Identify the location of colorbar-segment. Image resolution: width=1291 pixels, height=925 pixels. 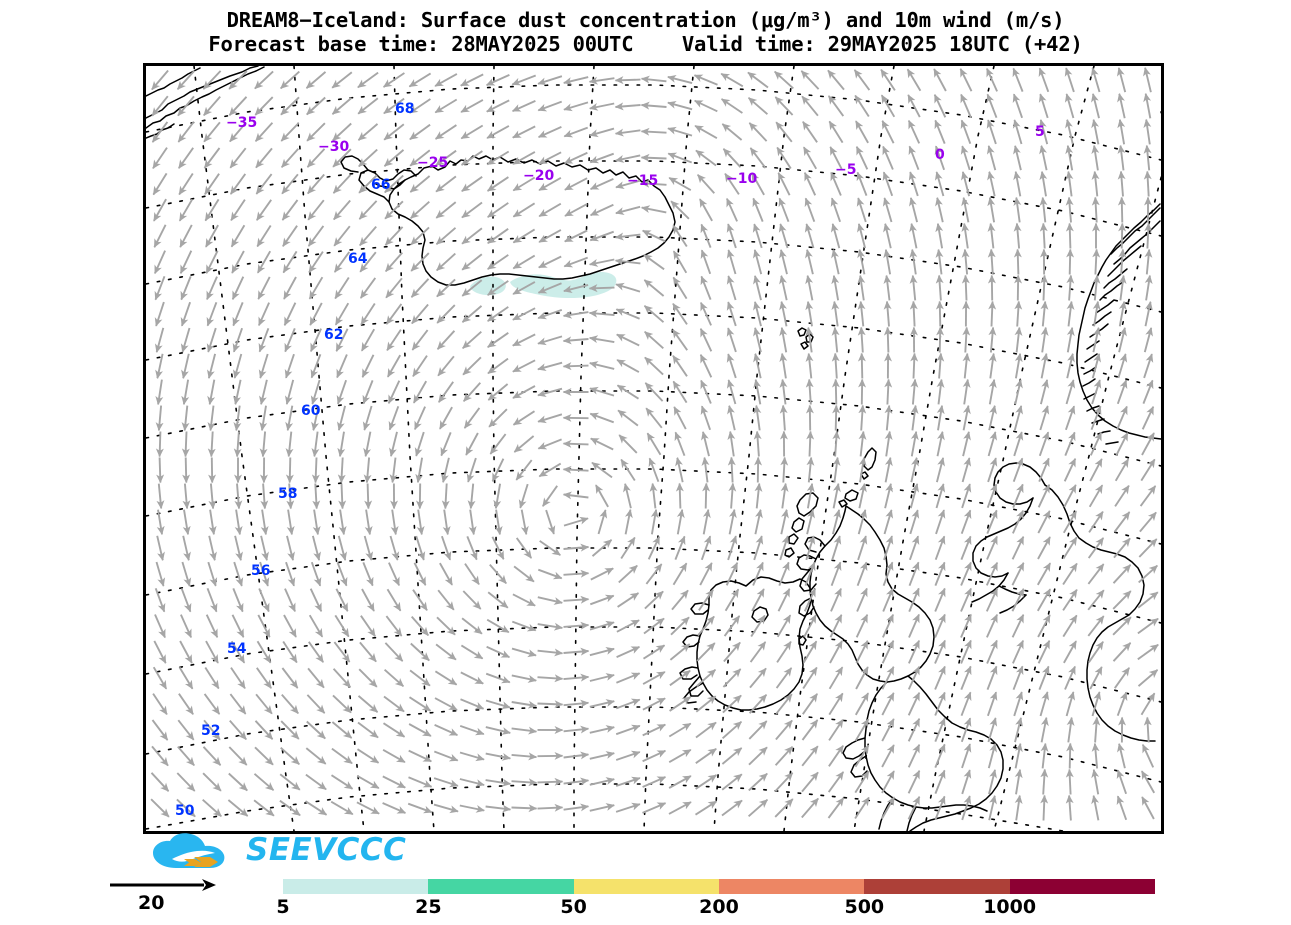
(791, 886).